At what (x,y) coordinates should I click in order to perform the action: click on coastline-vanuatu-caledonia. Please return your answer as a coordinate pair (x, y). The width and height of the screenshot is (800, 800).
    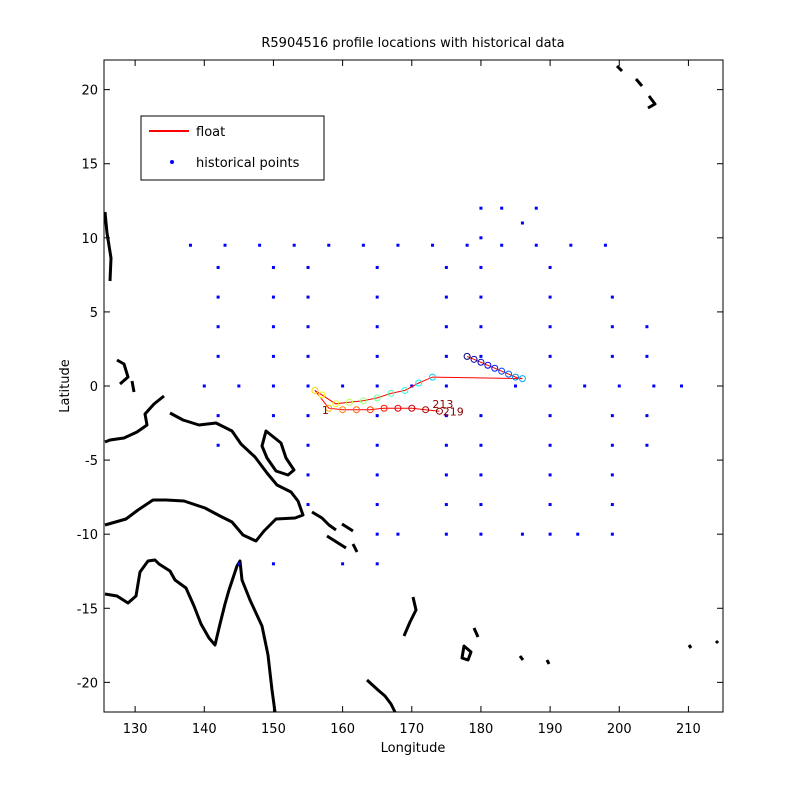
    Looking at the image, I should click on (391, 654).